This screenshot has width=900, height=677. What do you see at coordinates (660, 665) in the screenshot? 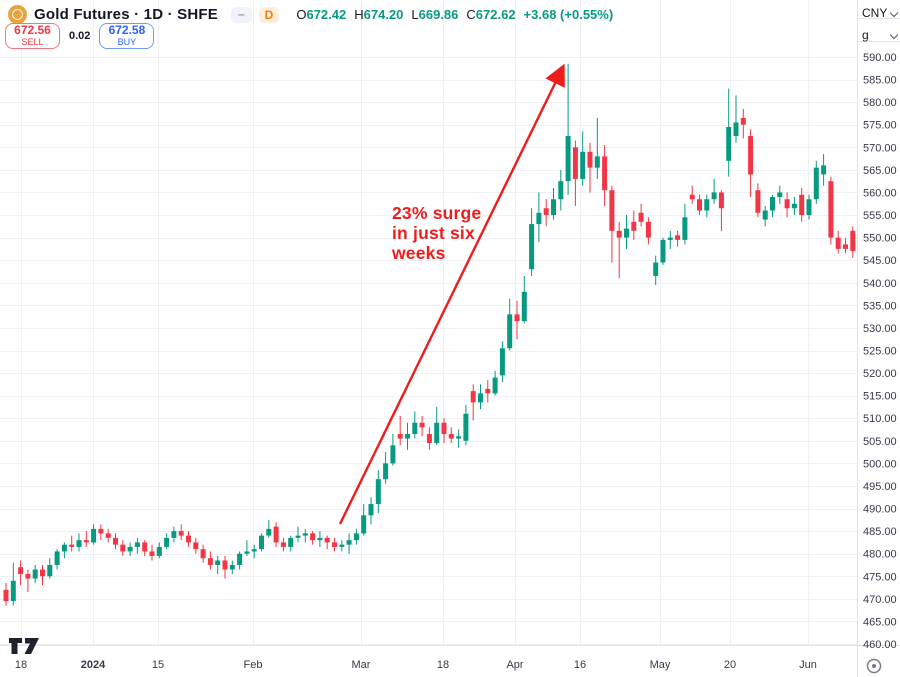
I see `svg-text: May` at bounding box center [660, 665].